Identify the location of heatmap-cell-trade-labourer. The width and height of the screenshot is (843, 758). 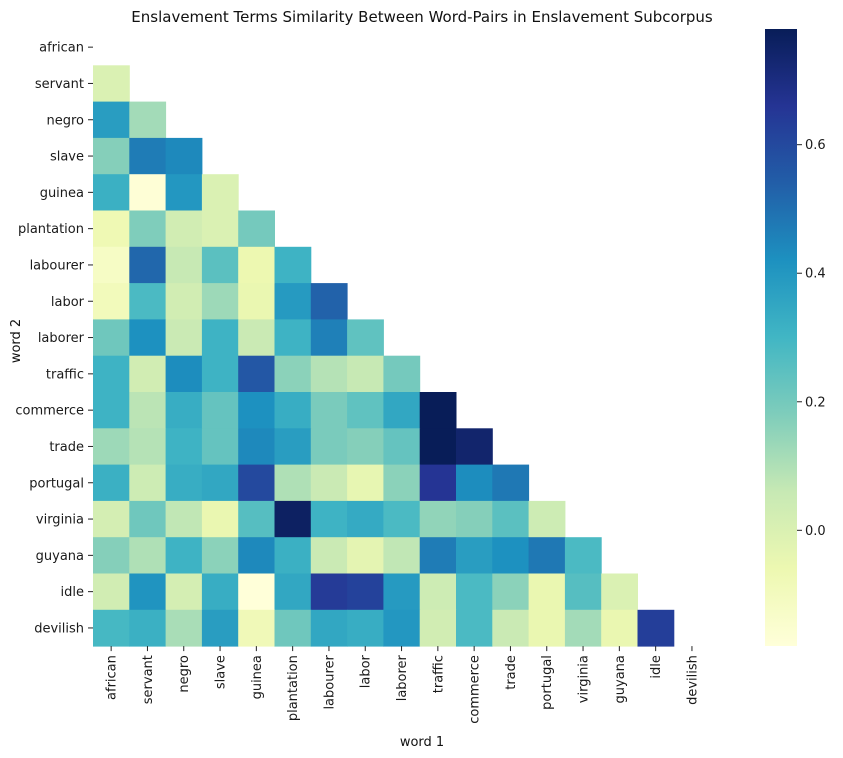
(329, 447).